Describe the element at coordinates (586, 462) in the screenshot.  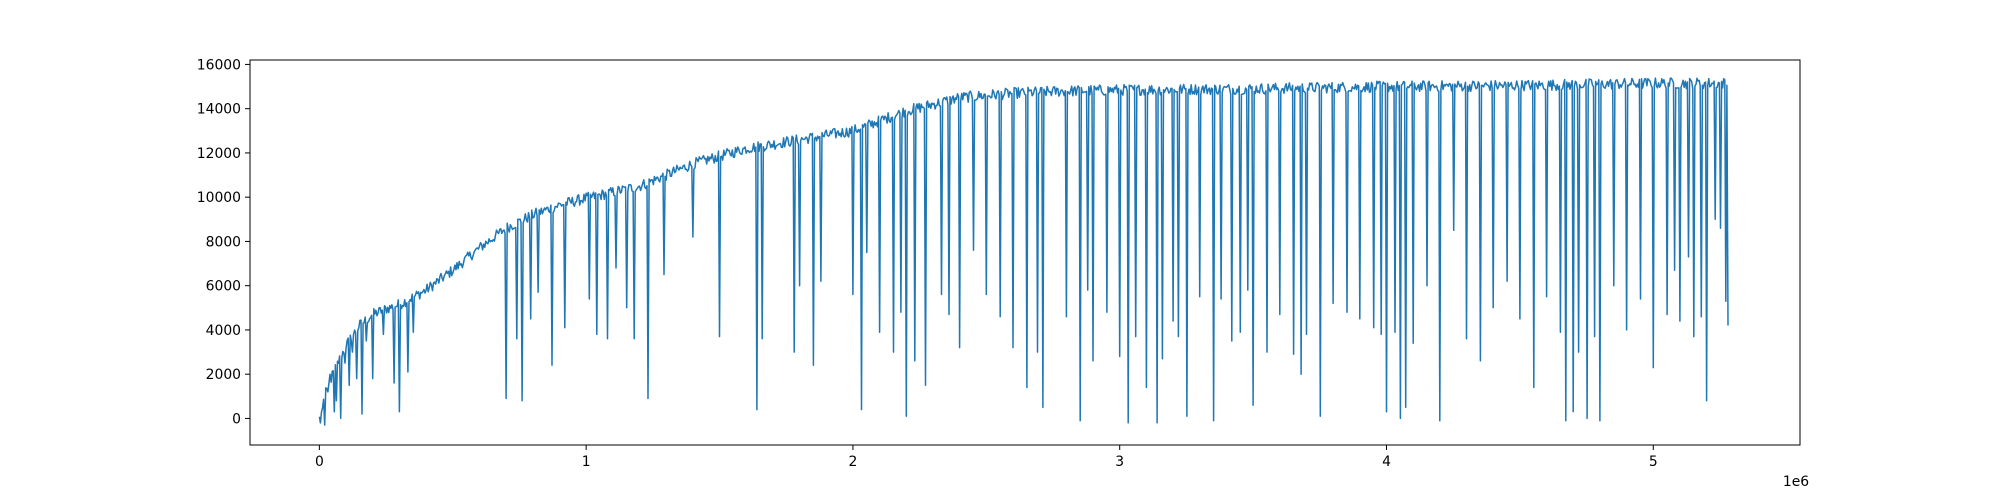
I see `x-tick-label: 1` at that location.